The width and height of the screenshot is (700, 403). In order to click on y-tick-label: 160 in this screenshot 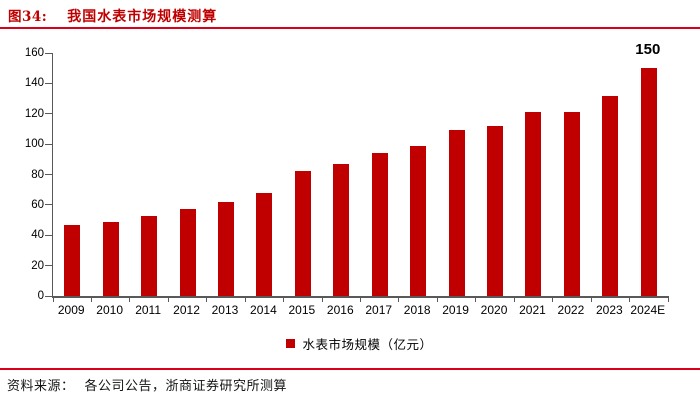, I will do `click(34, 53)`.